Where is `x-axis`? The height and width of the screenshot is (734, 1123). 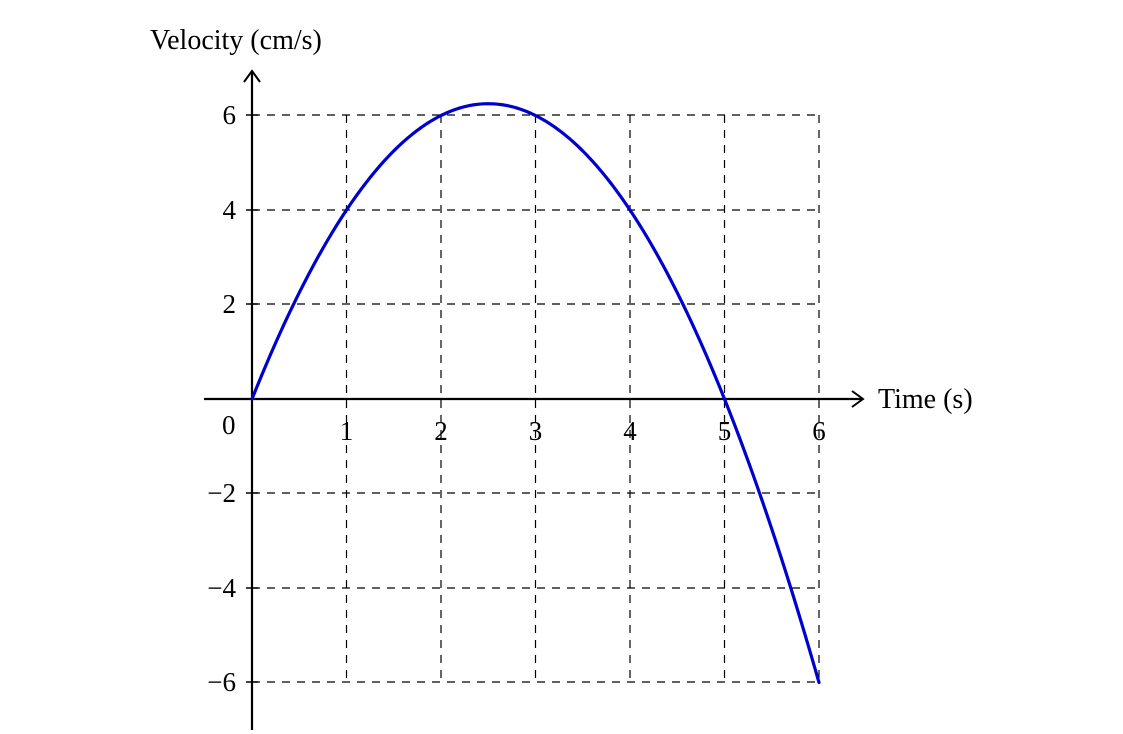 x-axis is located at coordinates (534, 399).